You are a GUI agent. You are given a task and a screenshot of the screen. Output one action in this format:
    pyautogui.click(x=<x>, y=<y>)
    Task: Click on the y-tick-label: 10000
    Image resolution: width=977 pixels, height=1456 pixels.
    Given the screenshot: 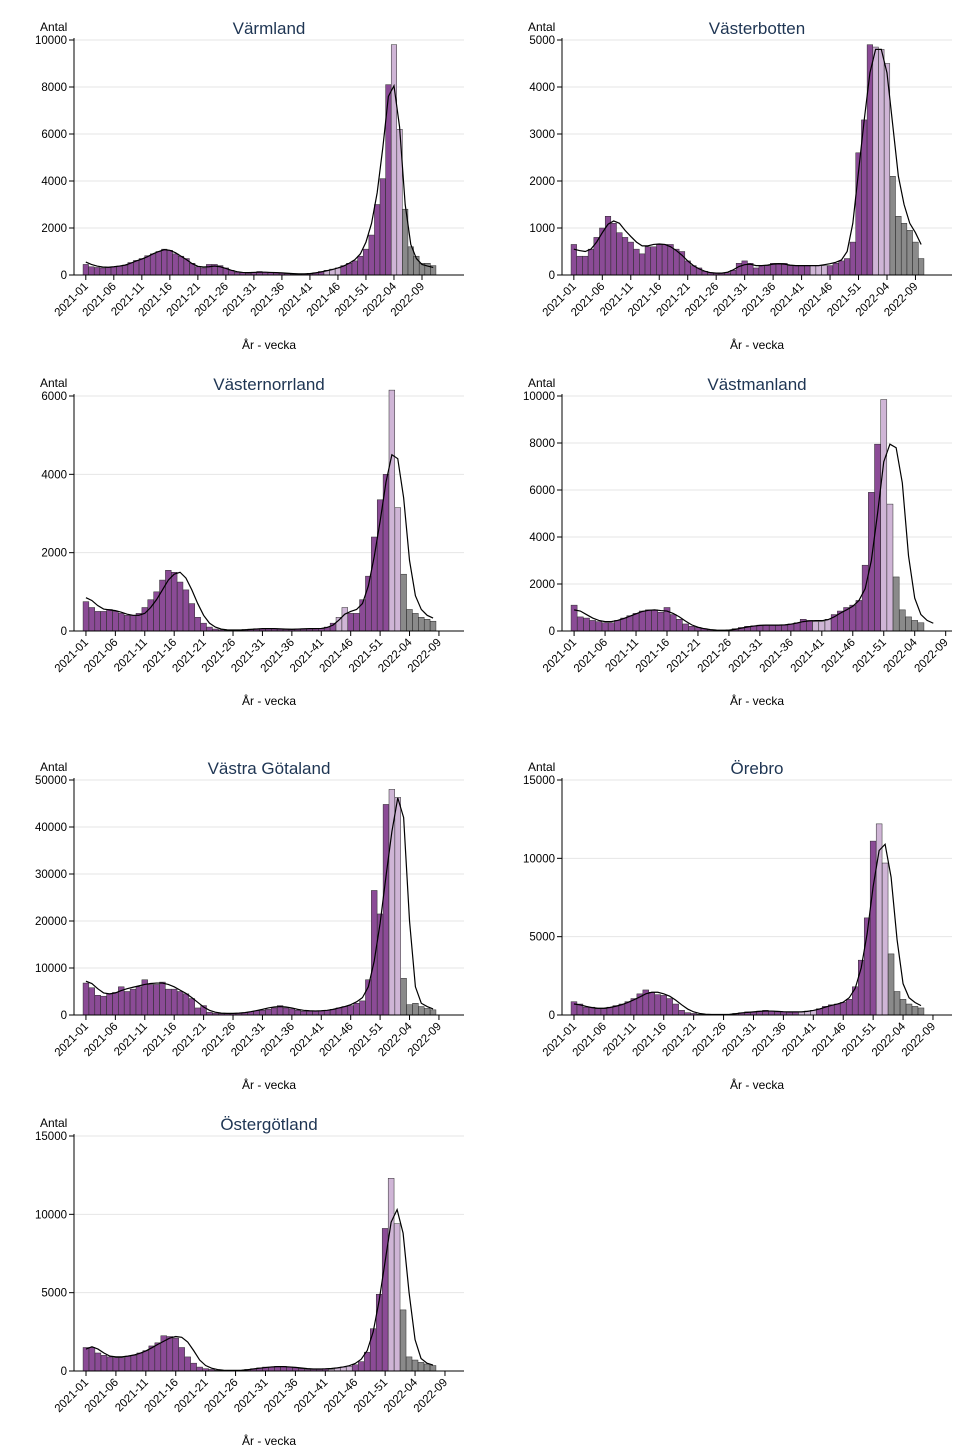 What is the action you would take?
    pyautogui.click(x=51, y=41)
    